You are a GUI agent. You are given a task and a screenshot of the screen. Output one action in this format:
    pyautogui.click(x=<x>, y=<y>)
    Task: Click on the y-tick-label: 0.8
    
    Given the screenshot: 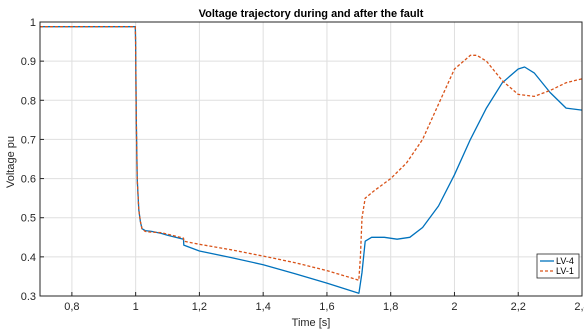 What is the action you would take?
    pyautogui.click(x=28, y=101)
    